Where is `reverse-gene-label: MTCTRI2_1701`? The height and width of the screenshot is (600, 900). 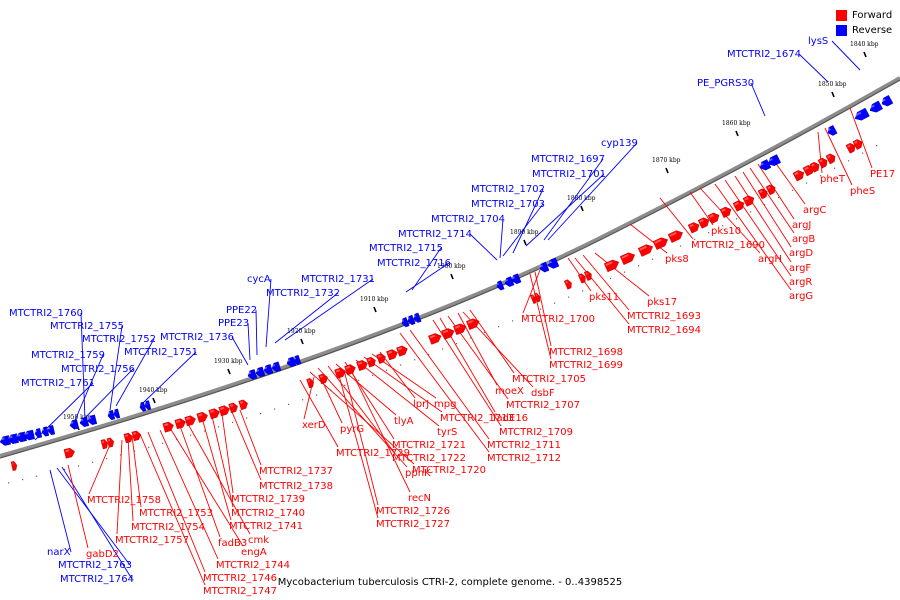 reverse-gene-label: MTCTRI2_1701 is located at coordinates (569, 174).